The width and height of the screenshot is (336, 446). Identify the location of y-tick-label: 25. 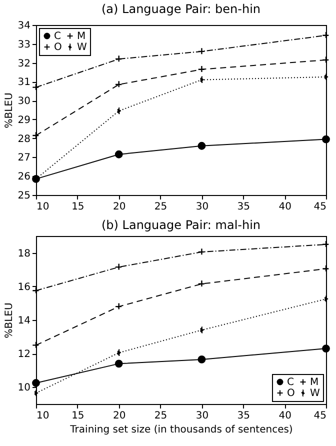
(24, 196).